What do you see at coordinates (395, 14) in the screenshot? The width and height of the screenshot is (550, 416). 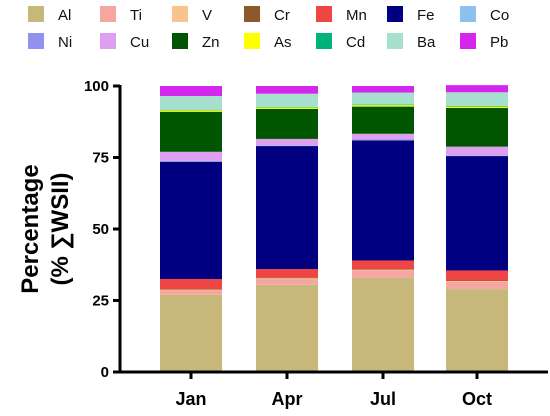 I see `legend-swatch-fe` at bounding box center [395, 14].